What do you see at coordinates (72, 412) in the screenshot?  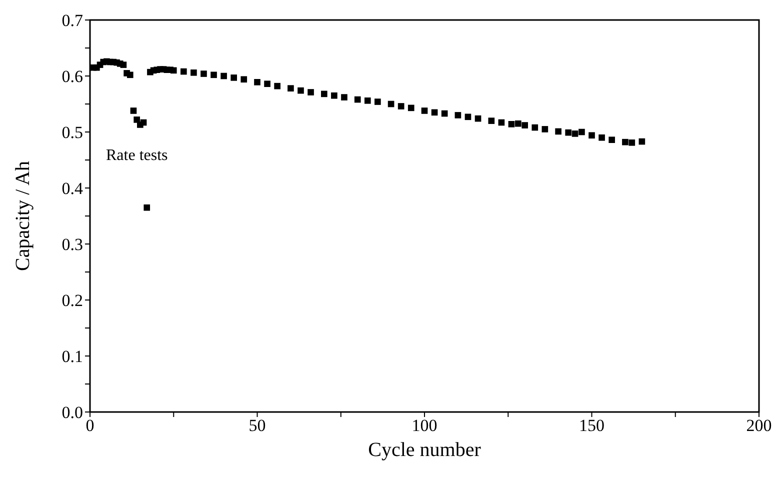 I see `y-tick-label: 0.0` at bounding box center [72, 412].